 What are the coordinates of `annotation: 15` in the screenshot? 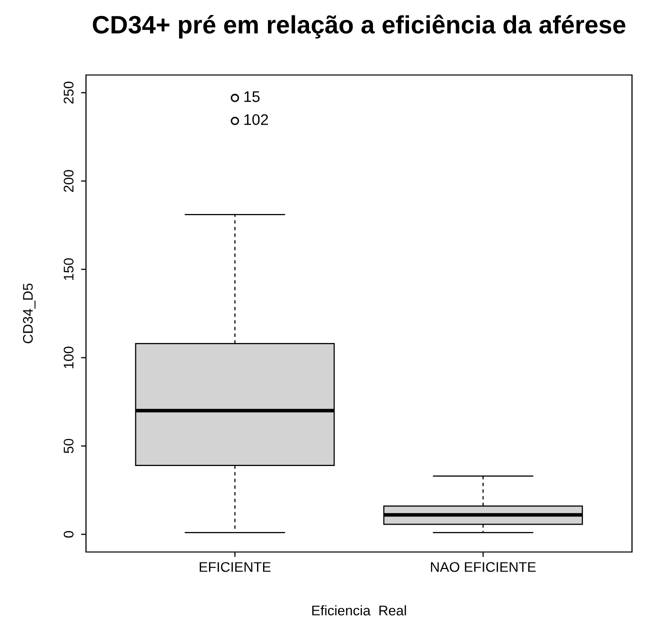 It's located at (252, 96).